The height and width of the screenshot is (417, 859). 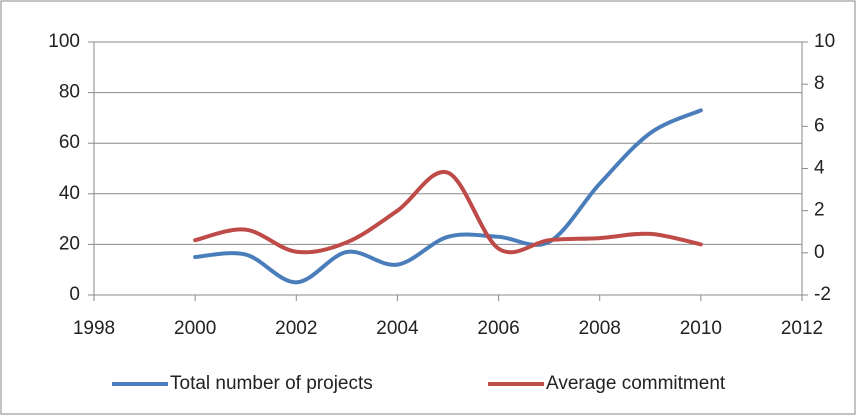 What do you see at coordinates (64, 41) in the screenshot?
I see `y-tick-label: 100` at bounding box center [64, 41].